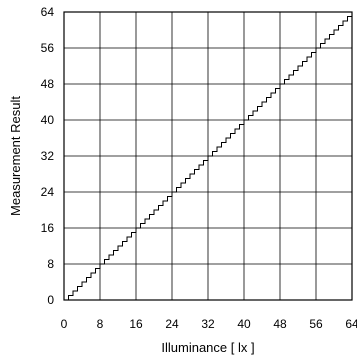 The image size is (357, 363). Describe the element at coordinates (172, 324) in the screenshot. I see `x-tick-label: 24` at that location.